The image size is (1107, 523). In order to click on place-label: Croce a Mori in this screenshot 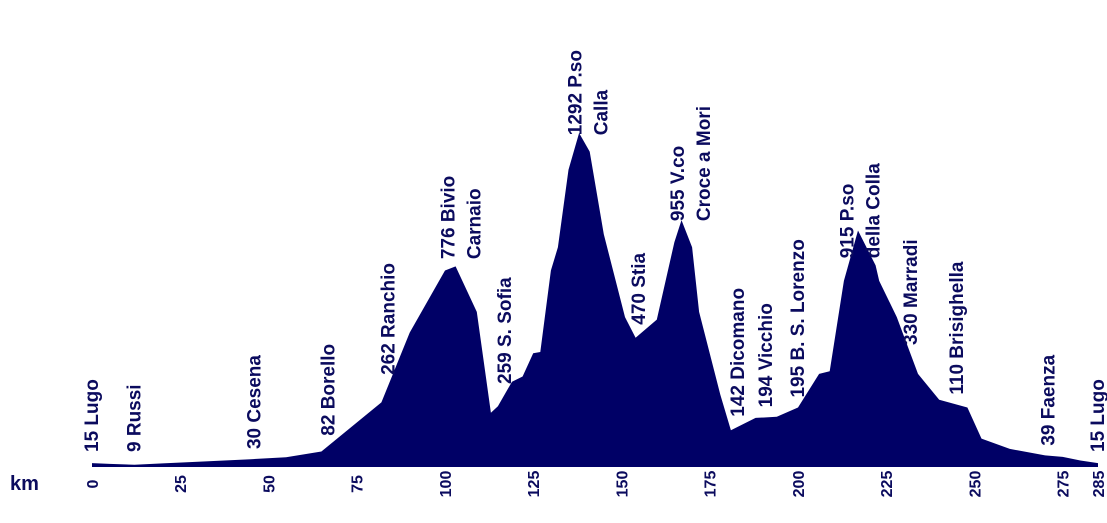, I will do `click(704, 163)`.